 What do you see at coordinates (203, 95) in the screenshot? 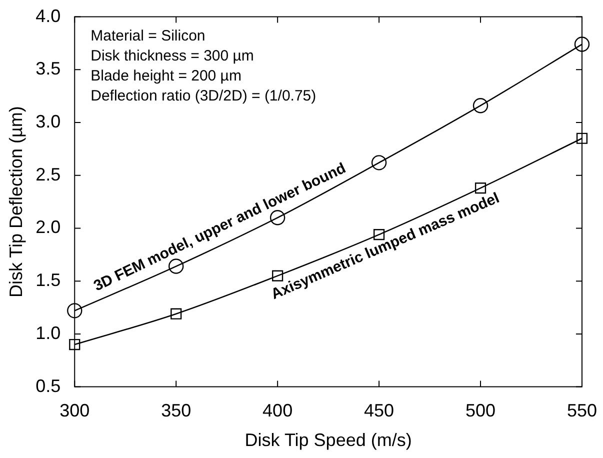
I see `annotation: Deflection ratio (3D/2D) = (1/0.75)` at bounding box center [203, 95].